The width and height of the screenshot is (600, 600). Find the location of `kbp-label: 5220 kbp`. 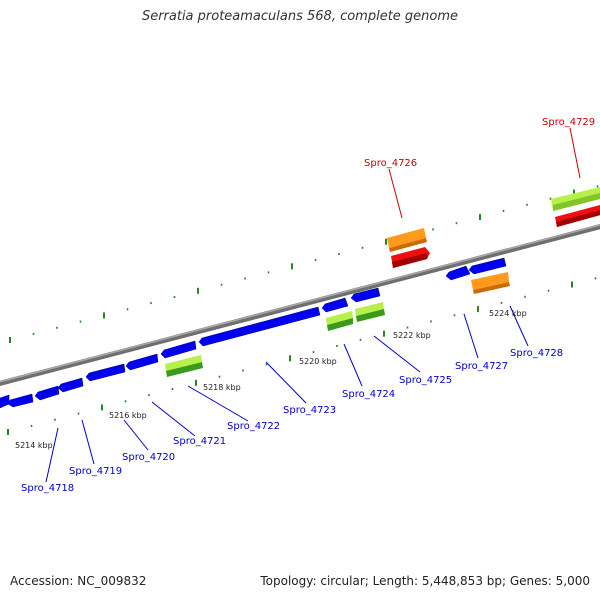

kbp-label: 5220 kbp is located at coordinates (318, 361).